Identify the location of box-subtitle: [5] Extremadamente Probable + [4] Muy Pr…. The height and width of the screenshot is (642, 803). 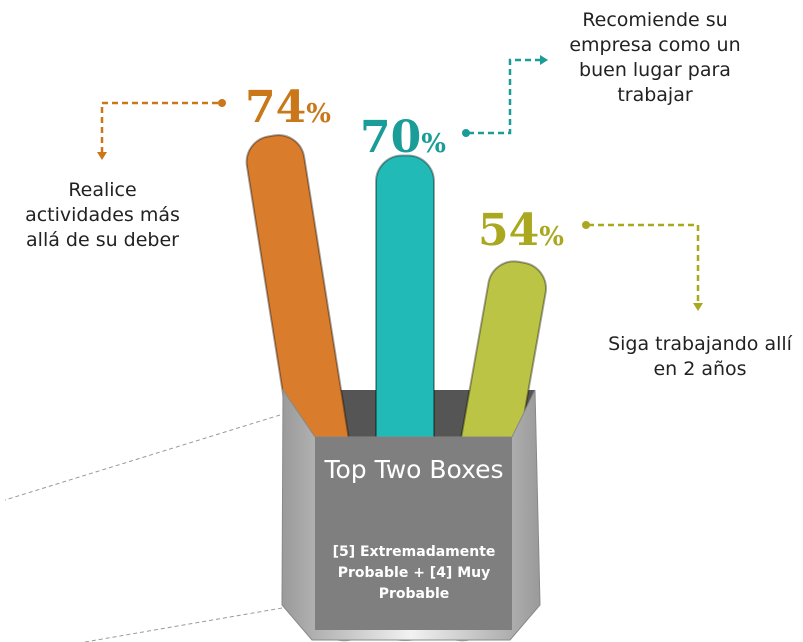
(414, 573).